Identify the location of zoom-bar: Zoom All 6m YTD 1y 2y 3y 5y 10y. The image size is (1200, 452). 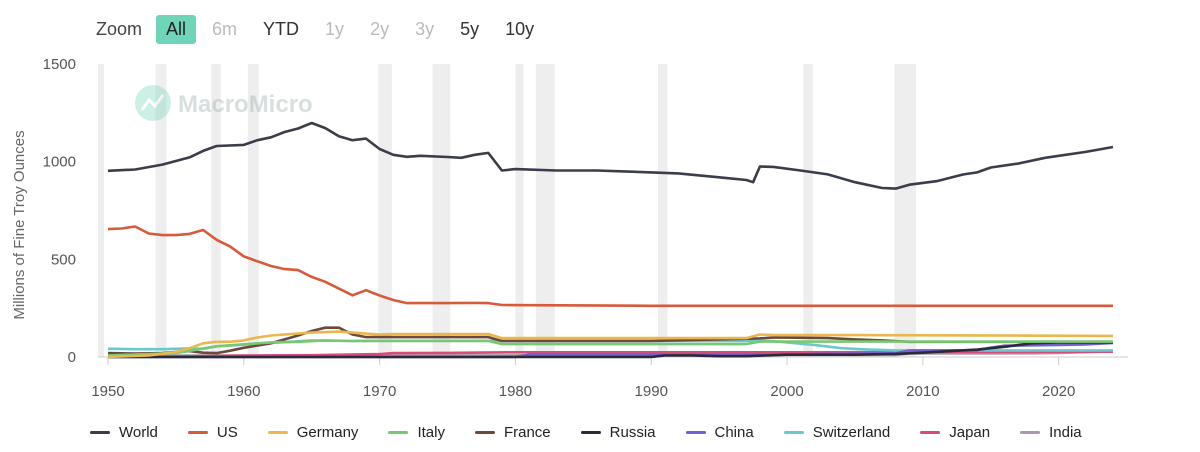
(323, 29).